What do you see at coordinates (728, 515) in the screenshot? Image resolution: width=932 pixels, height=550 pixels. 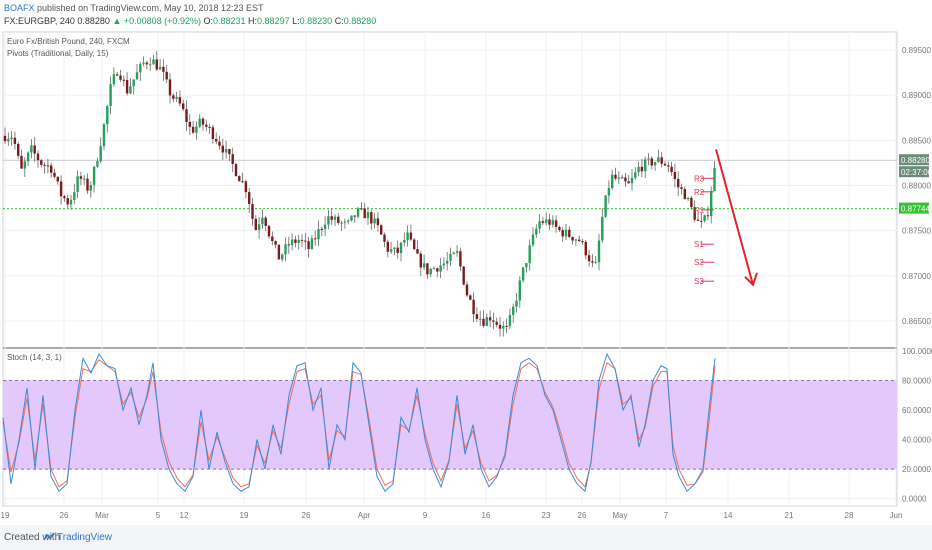 I see `time-tick-label: 14` at bounding box center [728, 515].